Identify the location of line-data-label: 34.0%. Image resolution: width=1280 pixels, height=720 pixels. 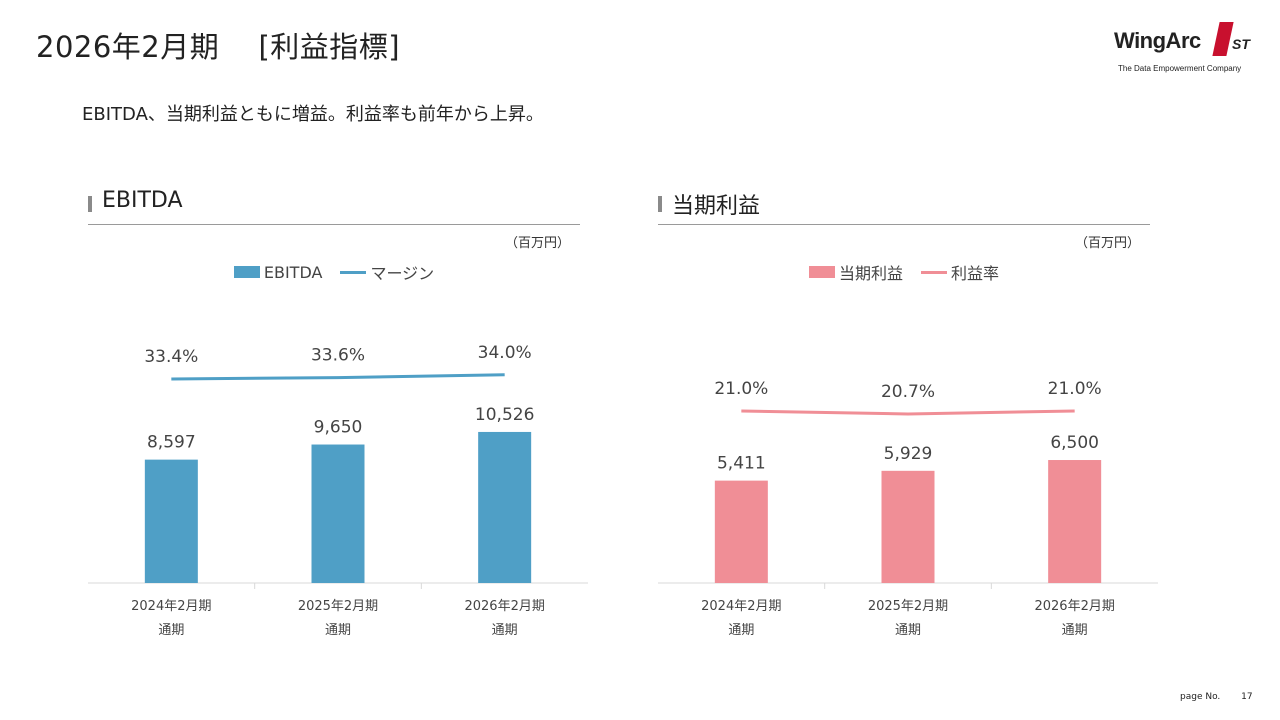
(505, 353).